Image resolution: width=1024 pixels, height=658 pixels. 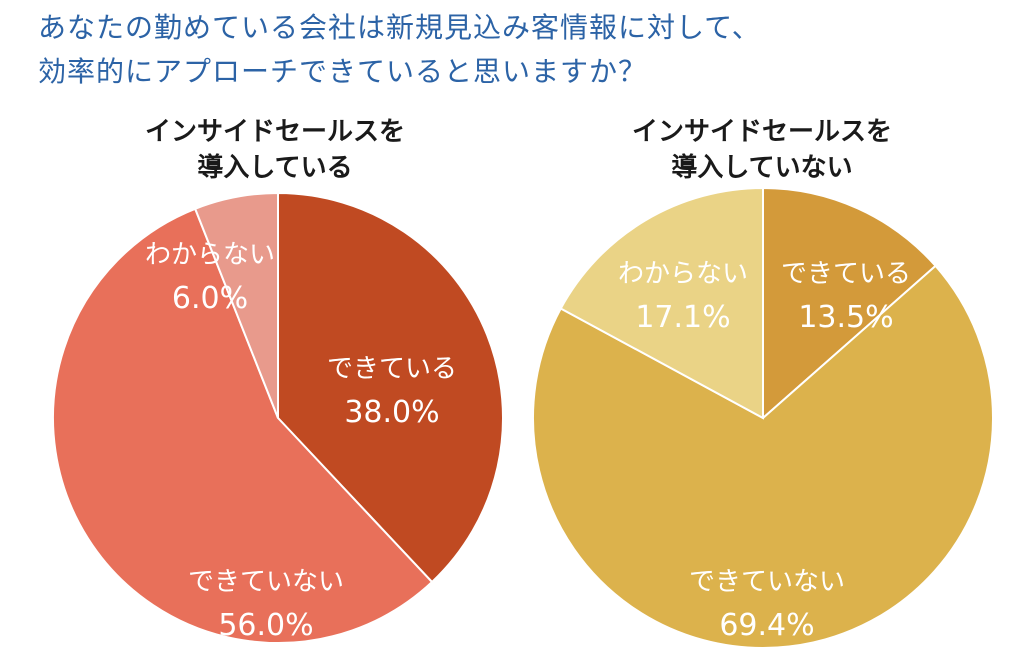 What do you see at coordinates (274, 167) in the screenshot?
I see `chart-title-line: 導入している` at bounding box center [274, 167].